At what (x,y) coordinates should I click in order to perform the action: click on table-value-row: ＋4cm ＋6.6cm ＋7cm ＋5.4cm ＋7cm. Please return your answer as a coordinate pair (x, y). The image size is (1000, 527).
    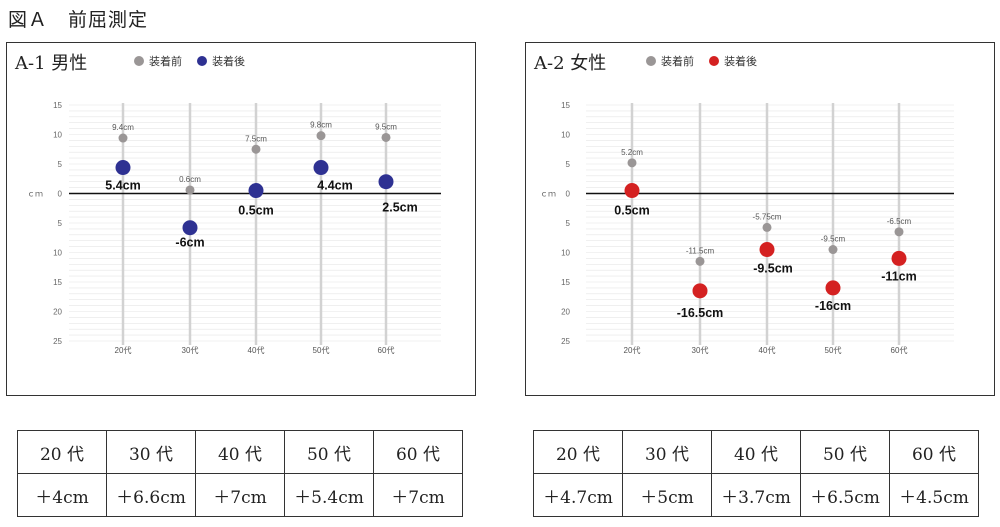
    Looking at the image, I should click on (240, 495).